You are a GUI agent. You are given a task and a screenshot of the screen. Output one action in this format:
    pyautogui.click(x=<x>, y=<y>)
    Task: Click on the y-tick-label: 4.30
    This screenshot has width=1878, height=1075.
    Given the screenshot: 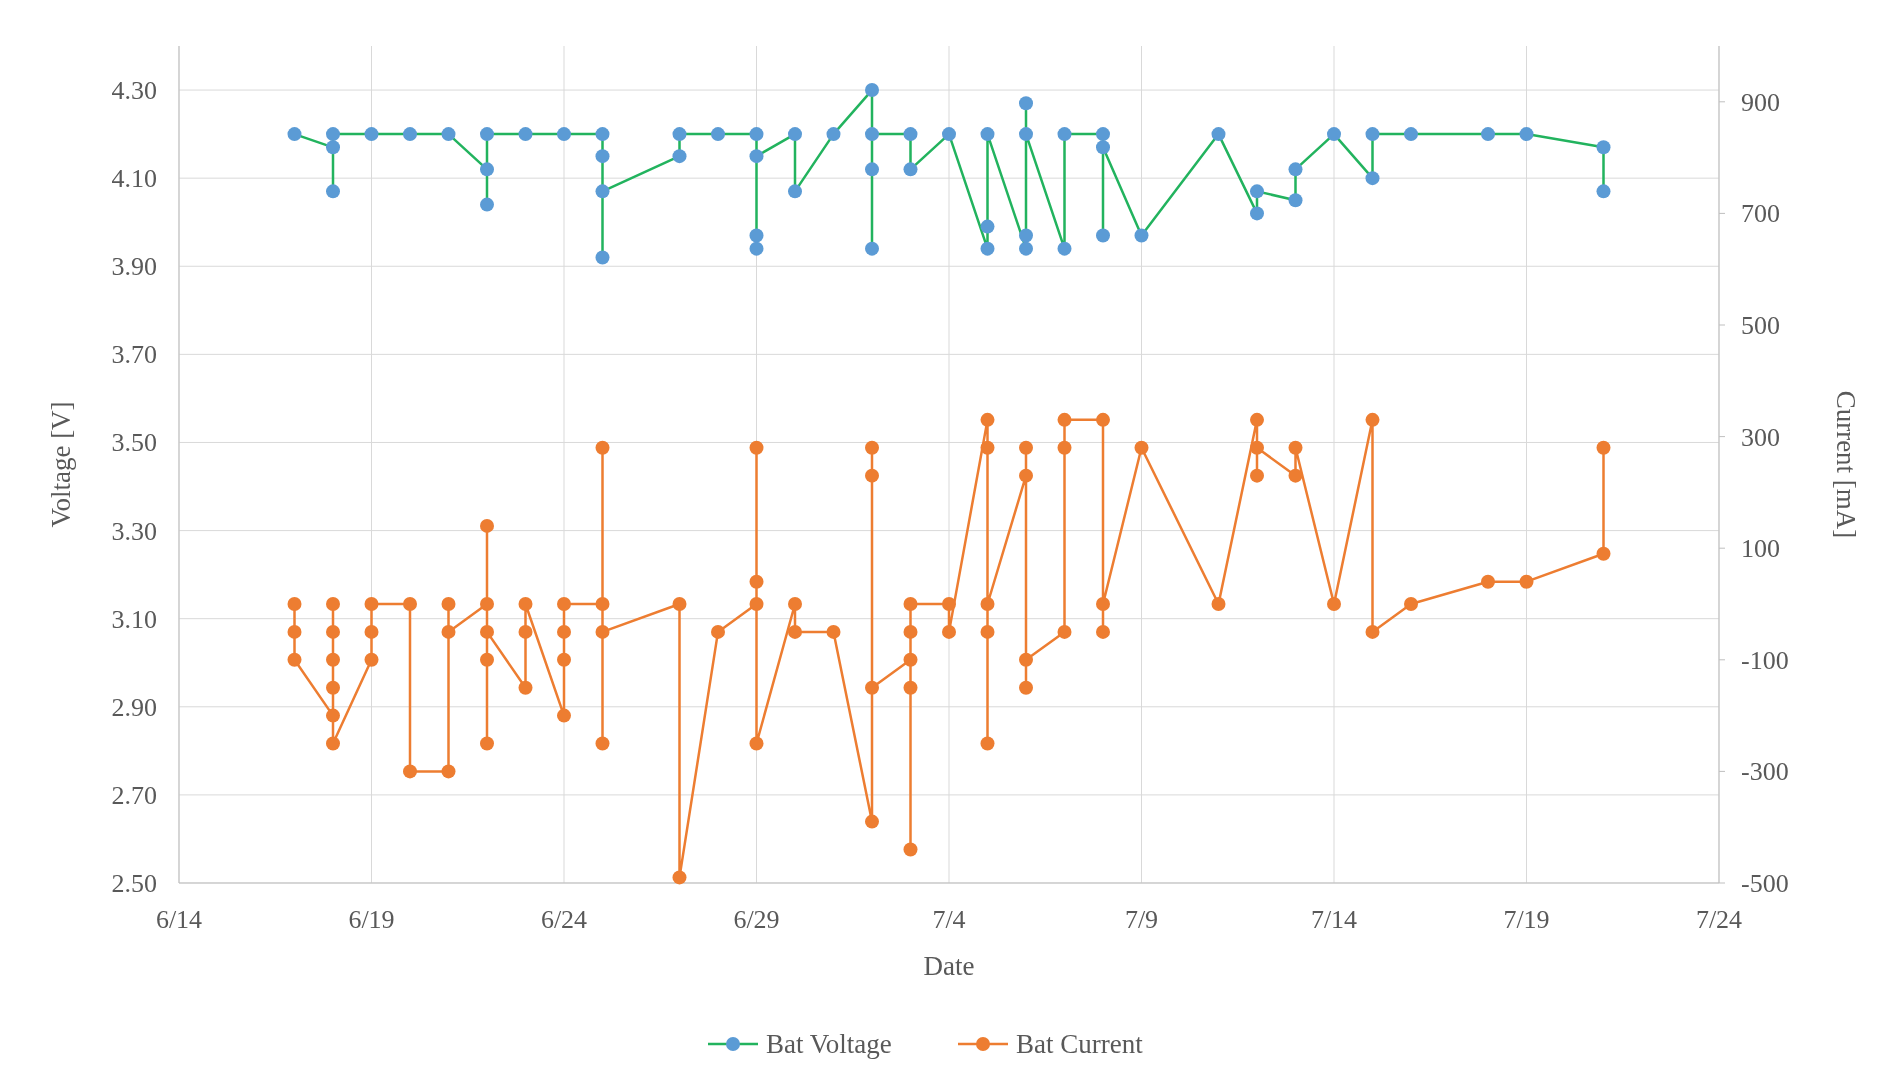 What is the action you would take?
    pyautogui.click(x=134, y=91)
    